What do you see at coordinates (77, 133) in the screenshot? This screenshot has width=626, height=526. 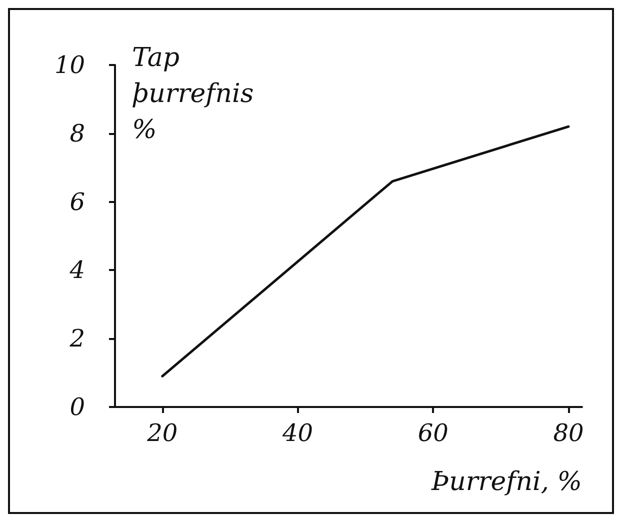 I see `y-tick-label: 8` at bounding box center [77, 133].